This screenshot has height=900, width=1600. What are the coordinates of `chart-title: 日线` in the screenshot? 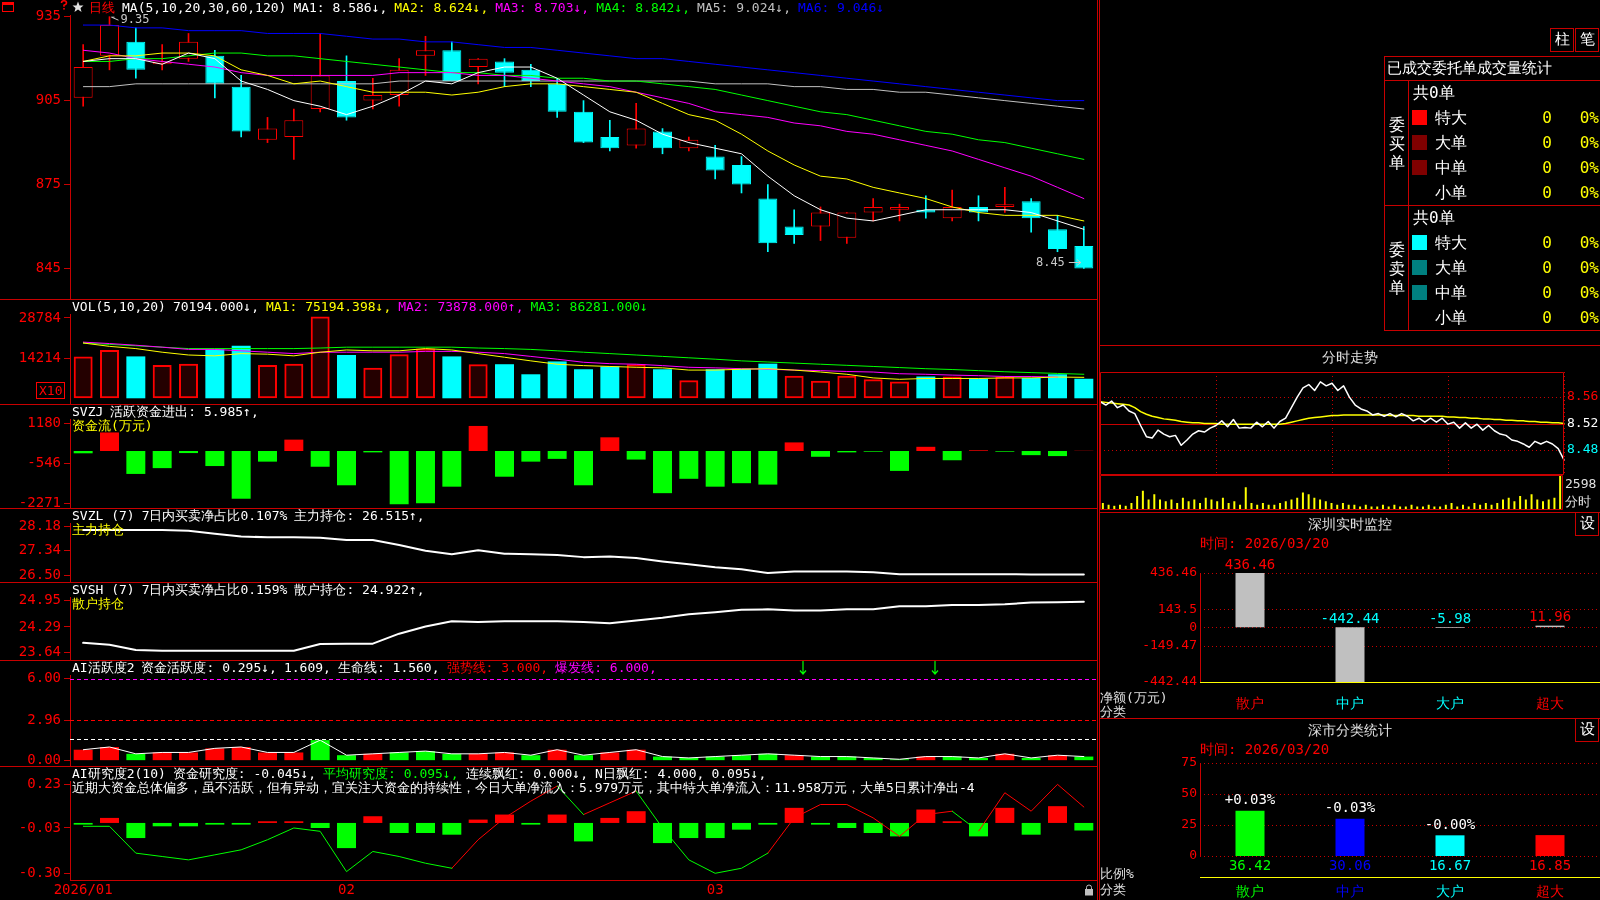 It's located at (102, 7).